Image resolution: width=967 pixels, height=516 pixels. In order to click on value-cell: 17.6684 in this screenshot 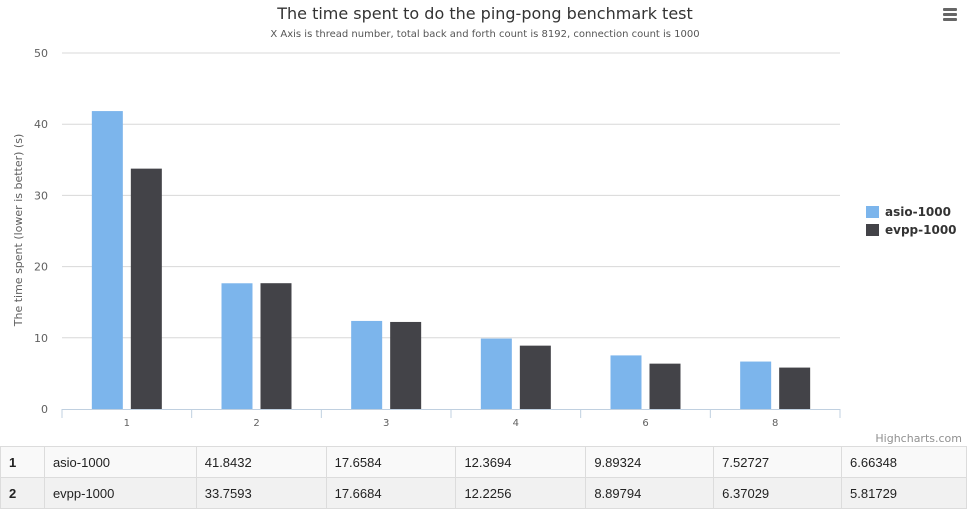, I will do `click(391, 493)`.